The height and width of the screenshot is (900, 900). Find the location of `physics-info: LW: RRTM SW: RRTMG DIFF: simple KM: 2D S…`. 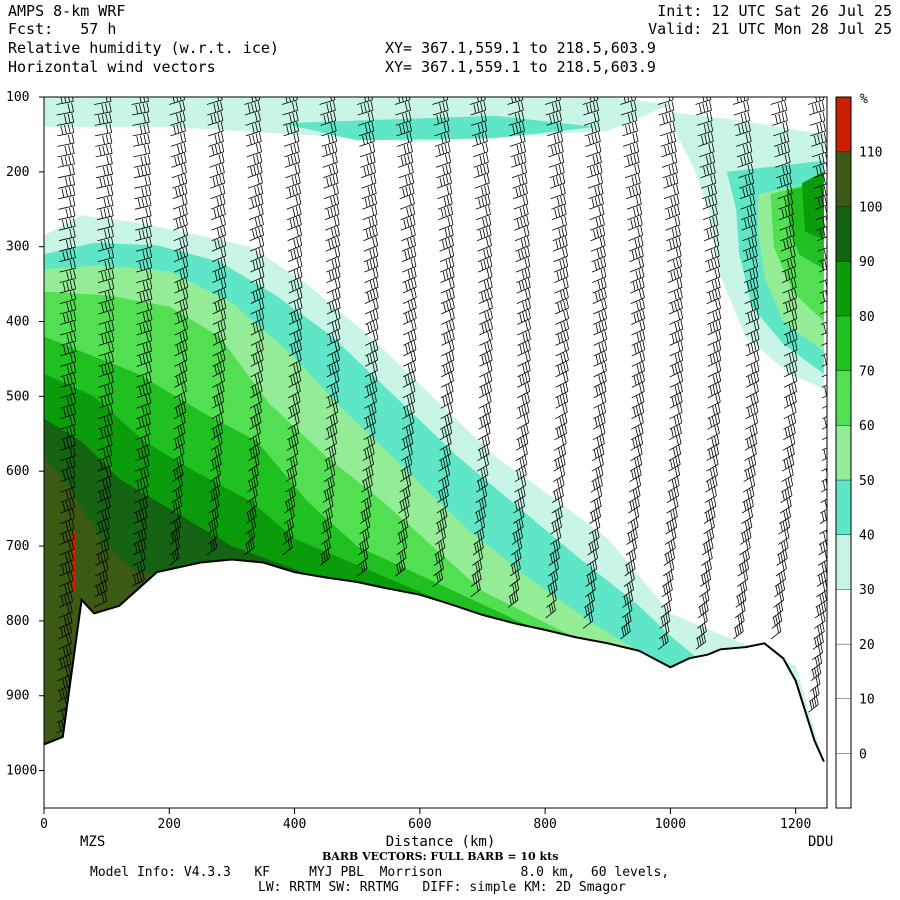

physics-info: LW: RRTM SW: RRTMG DIFF: simple KM: 2D S… is located at coordinates (442, 887).